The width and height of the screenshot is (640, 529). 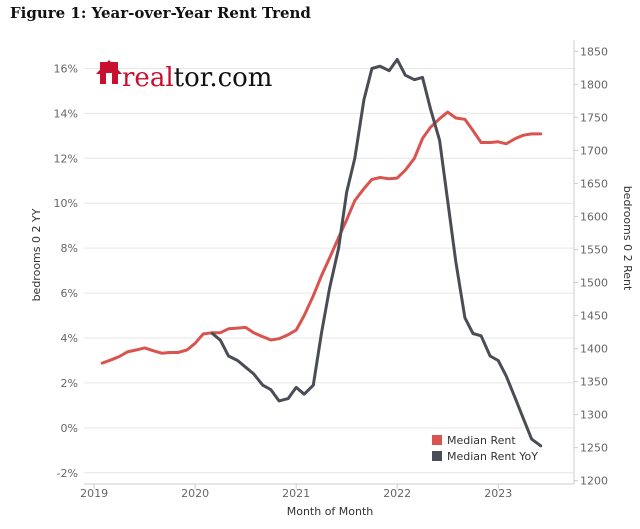 What do you see at coordinates (594, 283) in the screenshot?
I see `right-tick-label: 1500` at bounding box center [594, 283].